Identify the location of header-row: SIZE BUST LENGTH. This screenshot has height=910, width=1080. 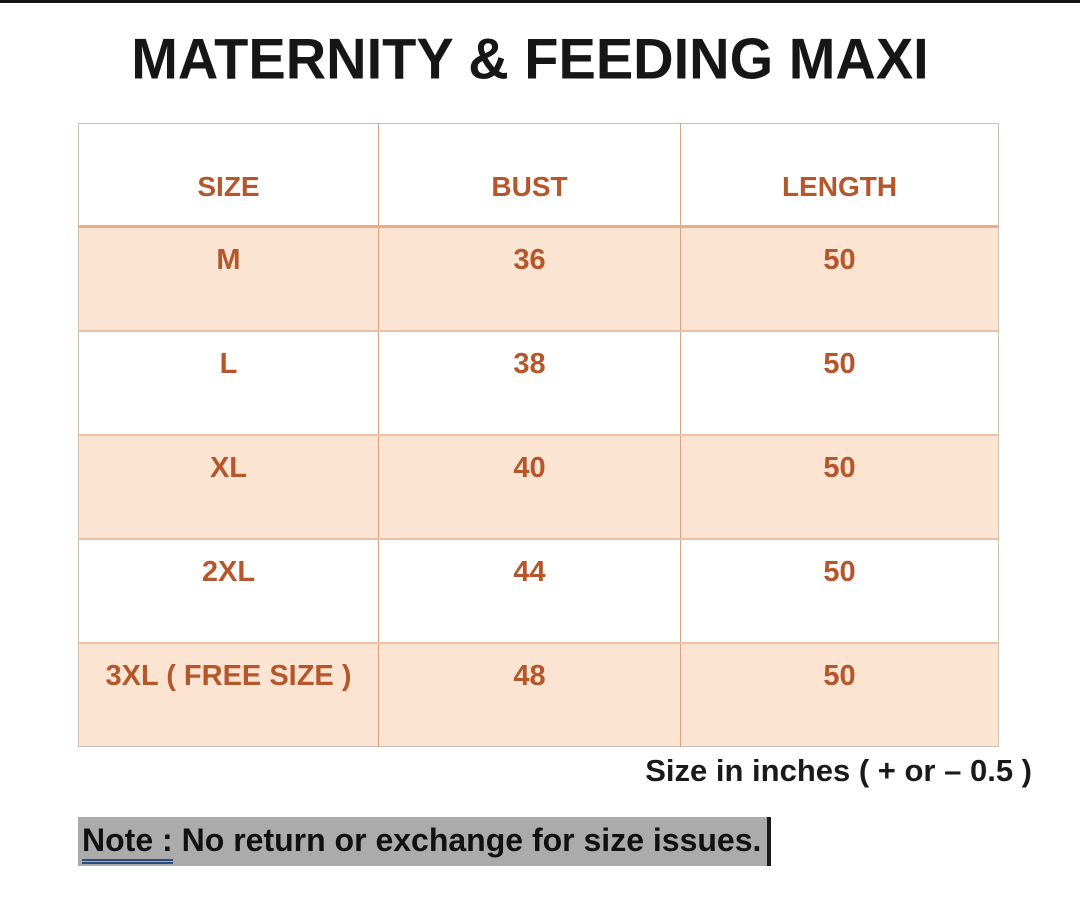
(538, 175).